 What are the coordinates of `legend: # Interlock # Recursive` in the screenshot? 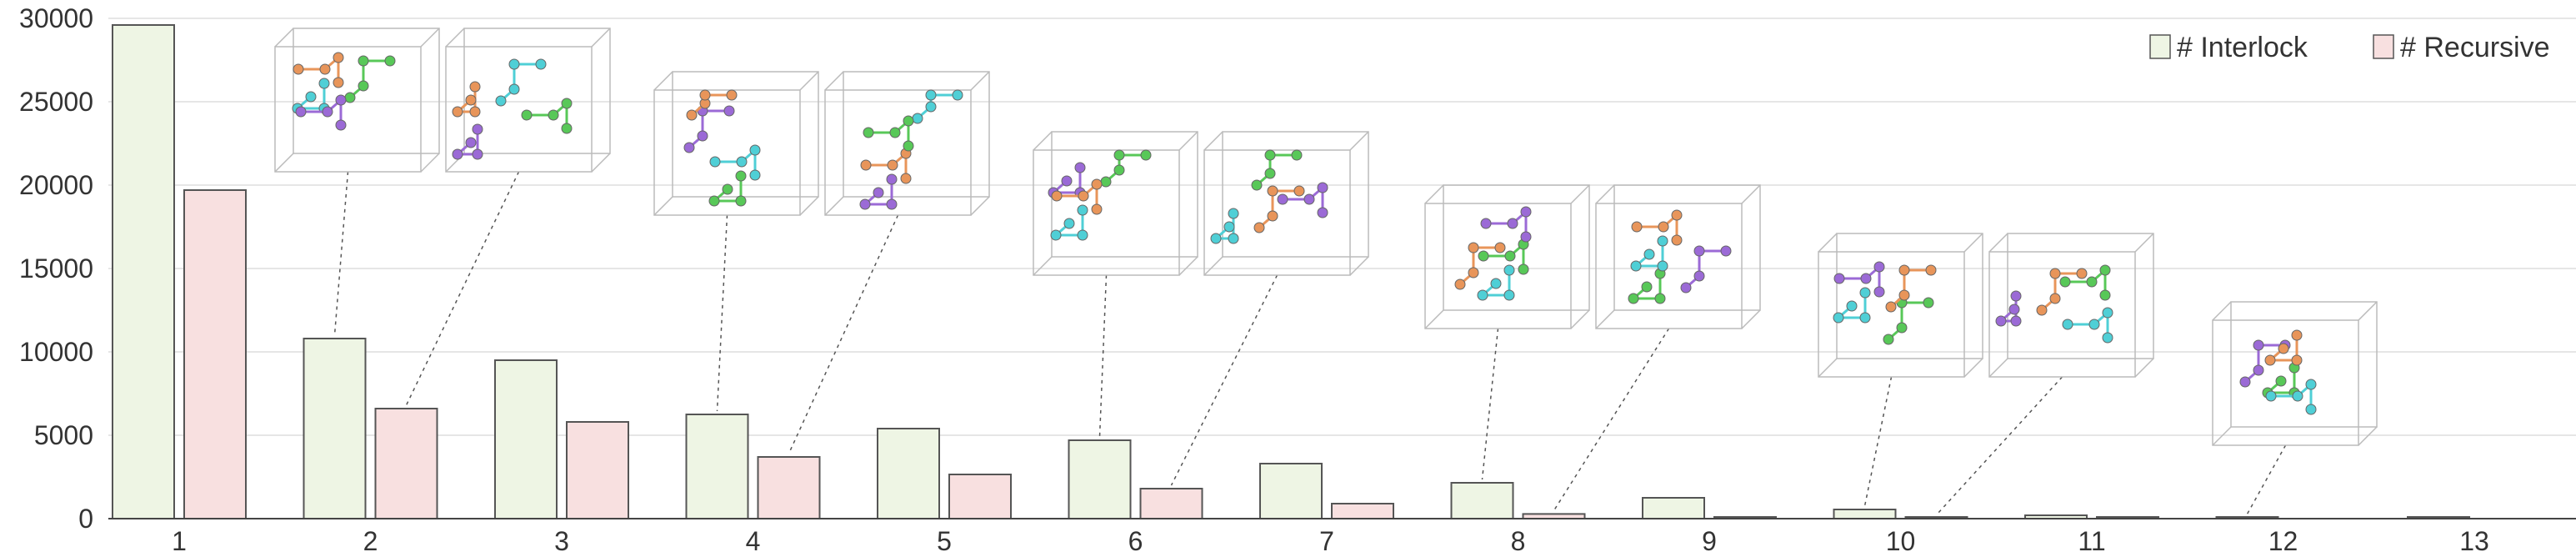 It's located at (2350, 47).